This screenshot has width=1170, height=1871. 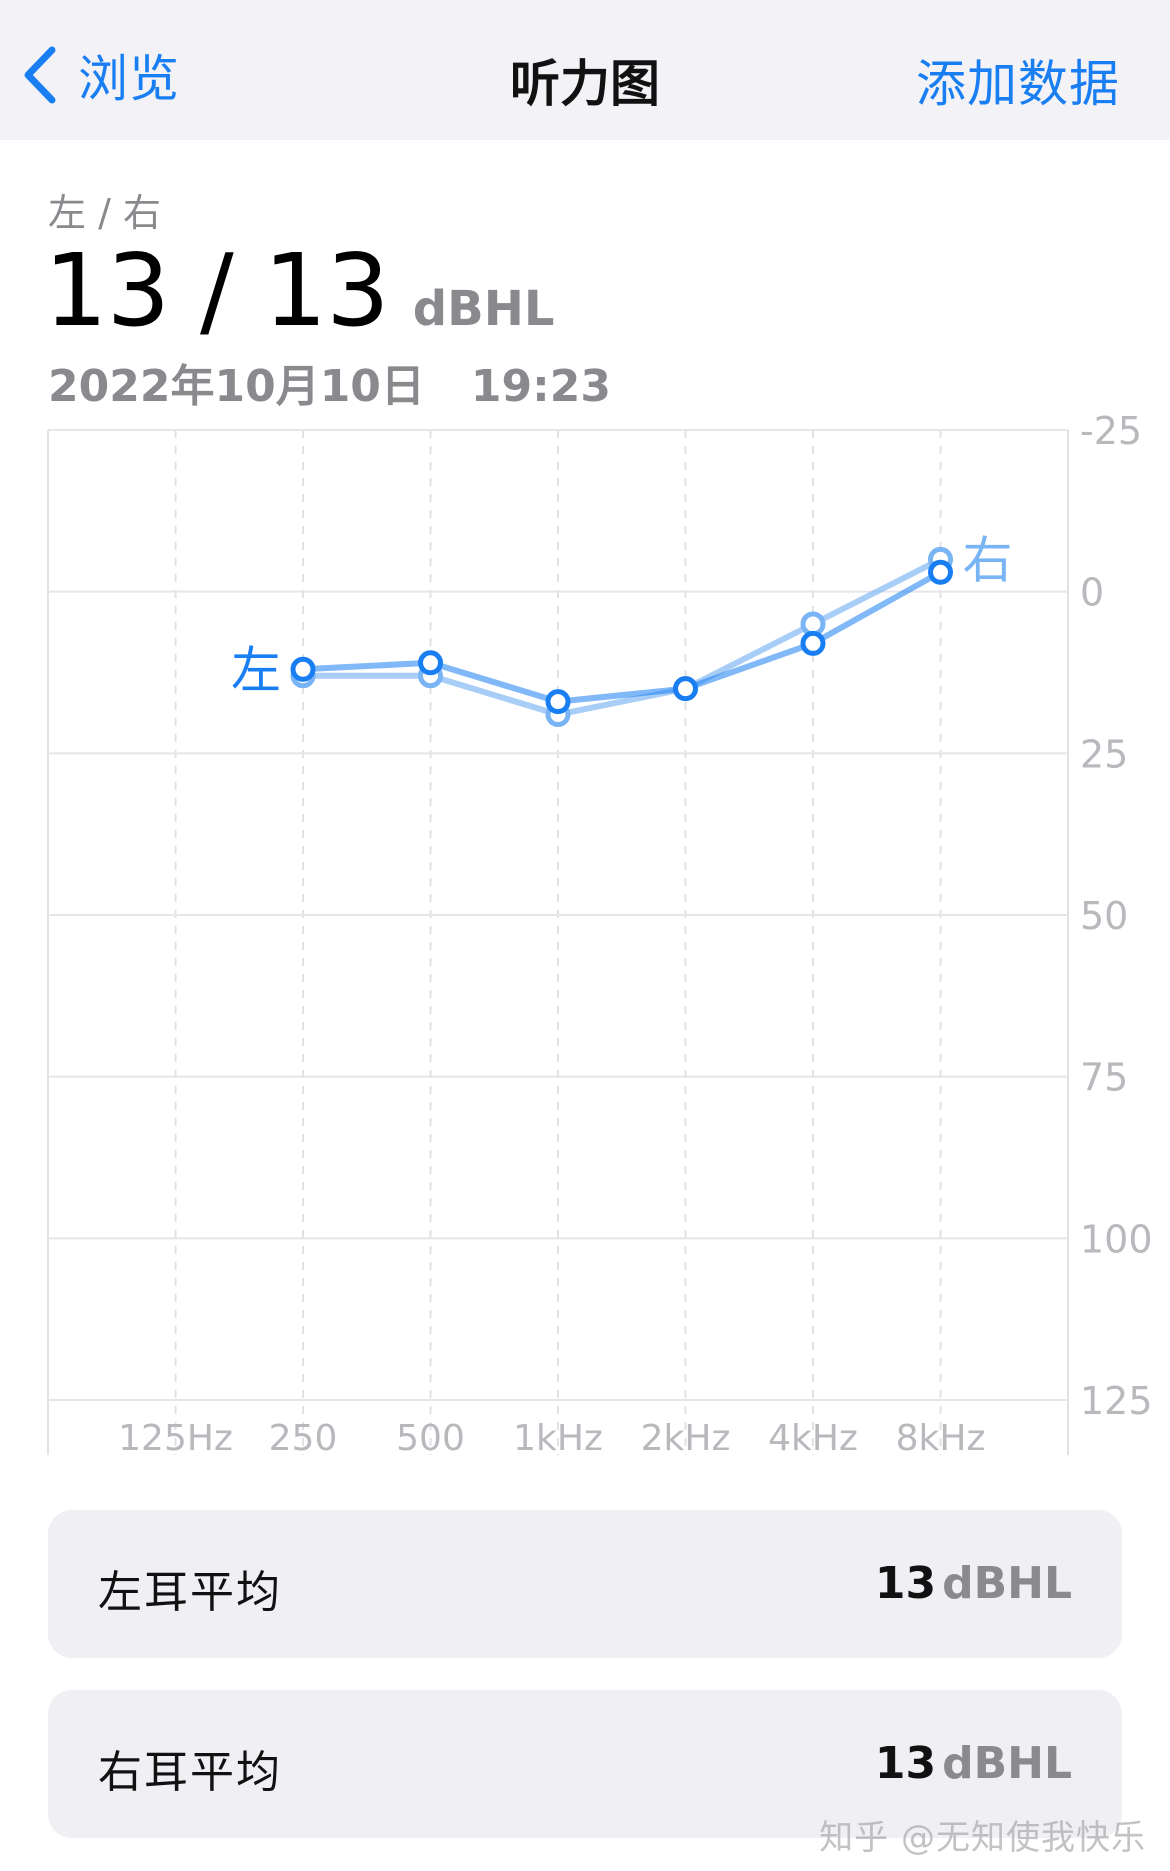 I want to click on right-ear-average-value: 13 dBHL, so click(x=973, y=1763).